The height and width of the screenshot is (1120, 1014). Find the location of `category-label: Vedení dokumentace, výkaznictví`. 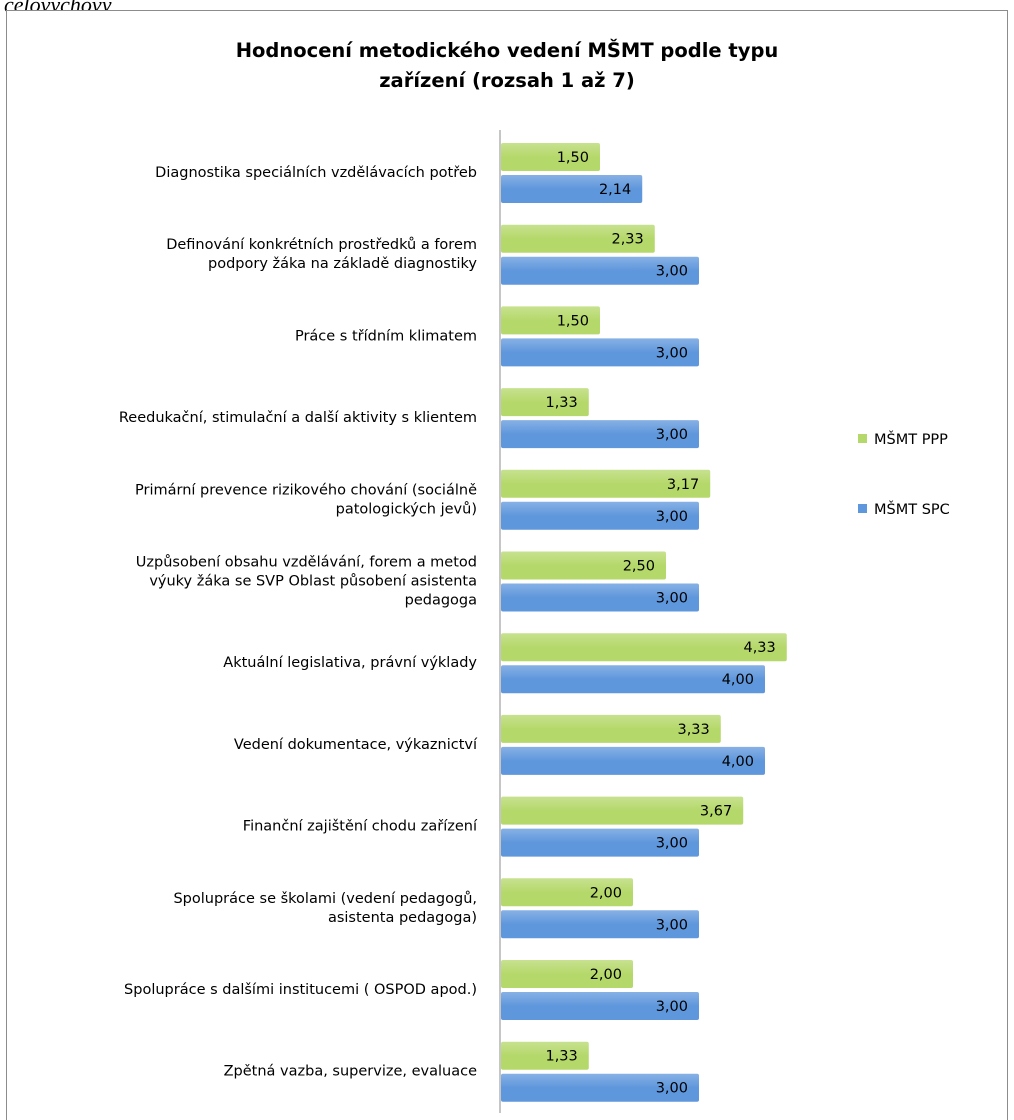

category-label: Vedení dokumentace, výkaznictví is located at coordinates (356, 745).